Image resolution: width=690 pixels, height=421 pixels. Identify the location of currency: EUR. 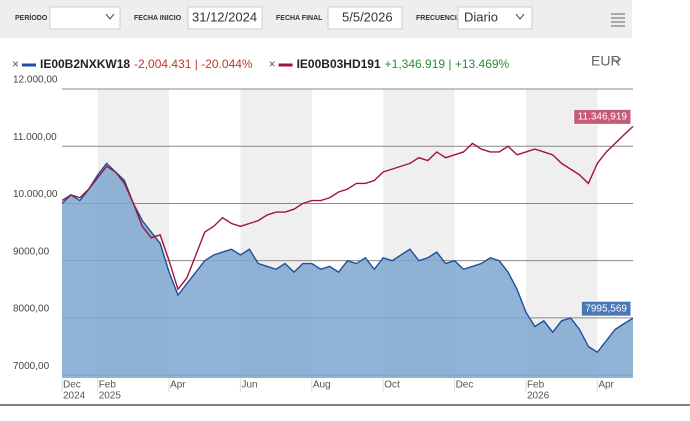
(606, 61).